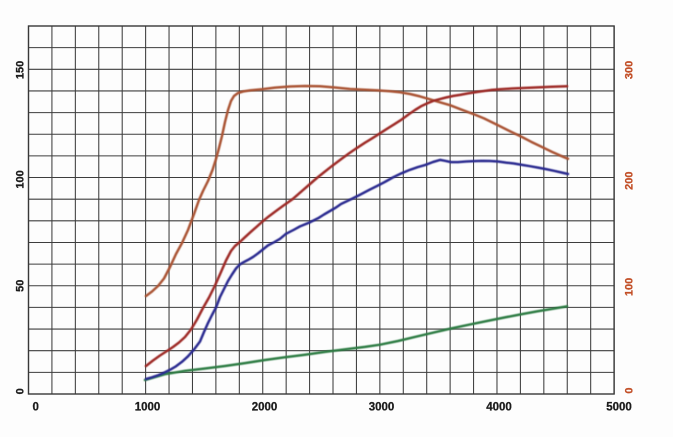 The image size is (673, 437). Describe the element at coordinates (148, 408) in the screenshot. I see `svg-text: 1000` at that location.